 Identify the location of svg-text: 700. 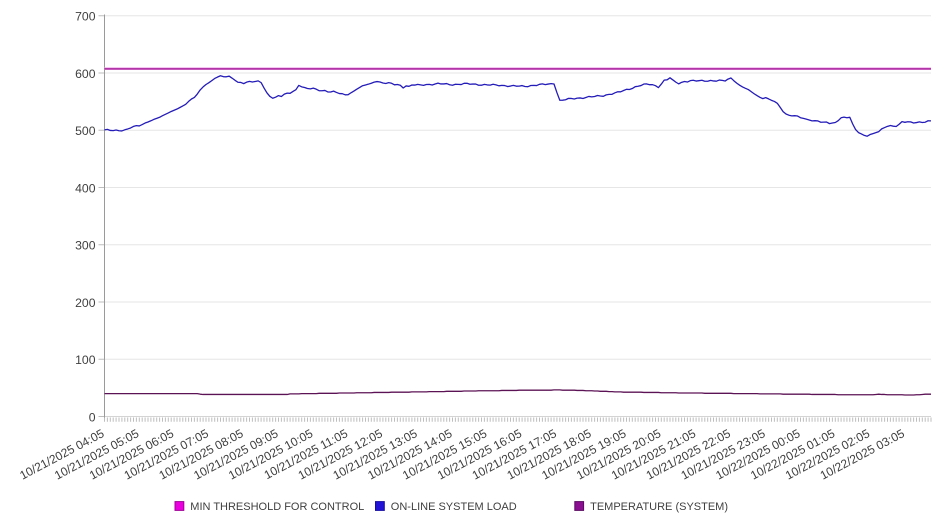
(85, 17).